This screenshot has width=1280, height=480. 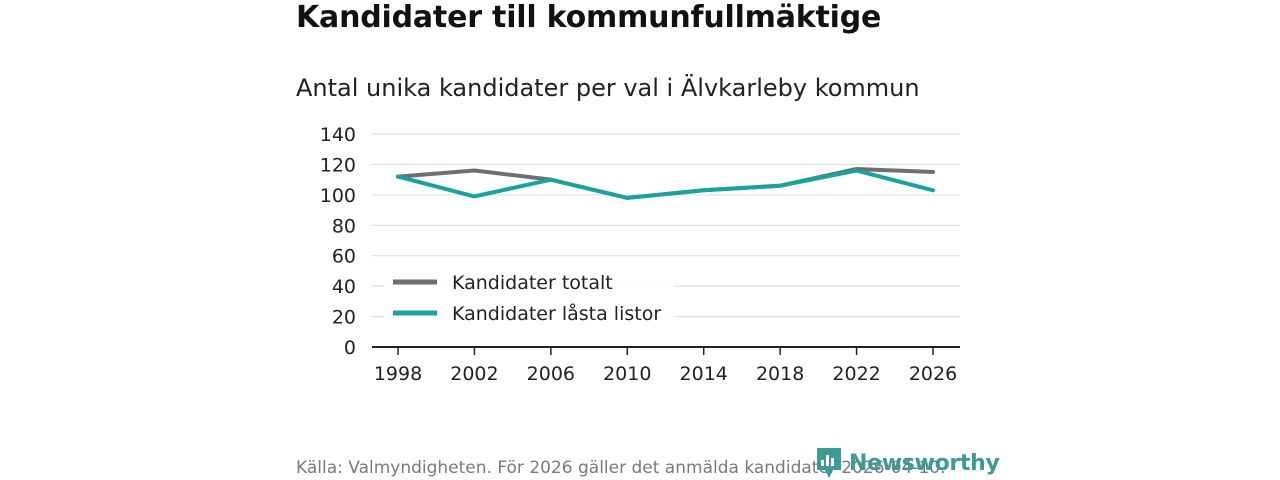 I want to click on legend-background, so click(x=529, y=297).